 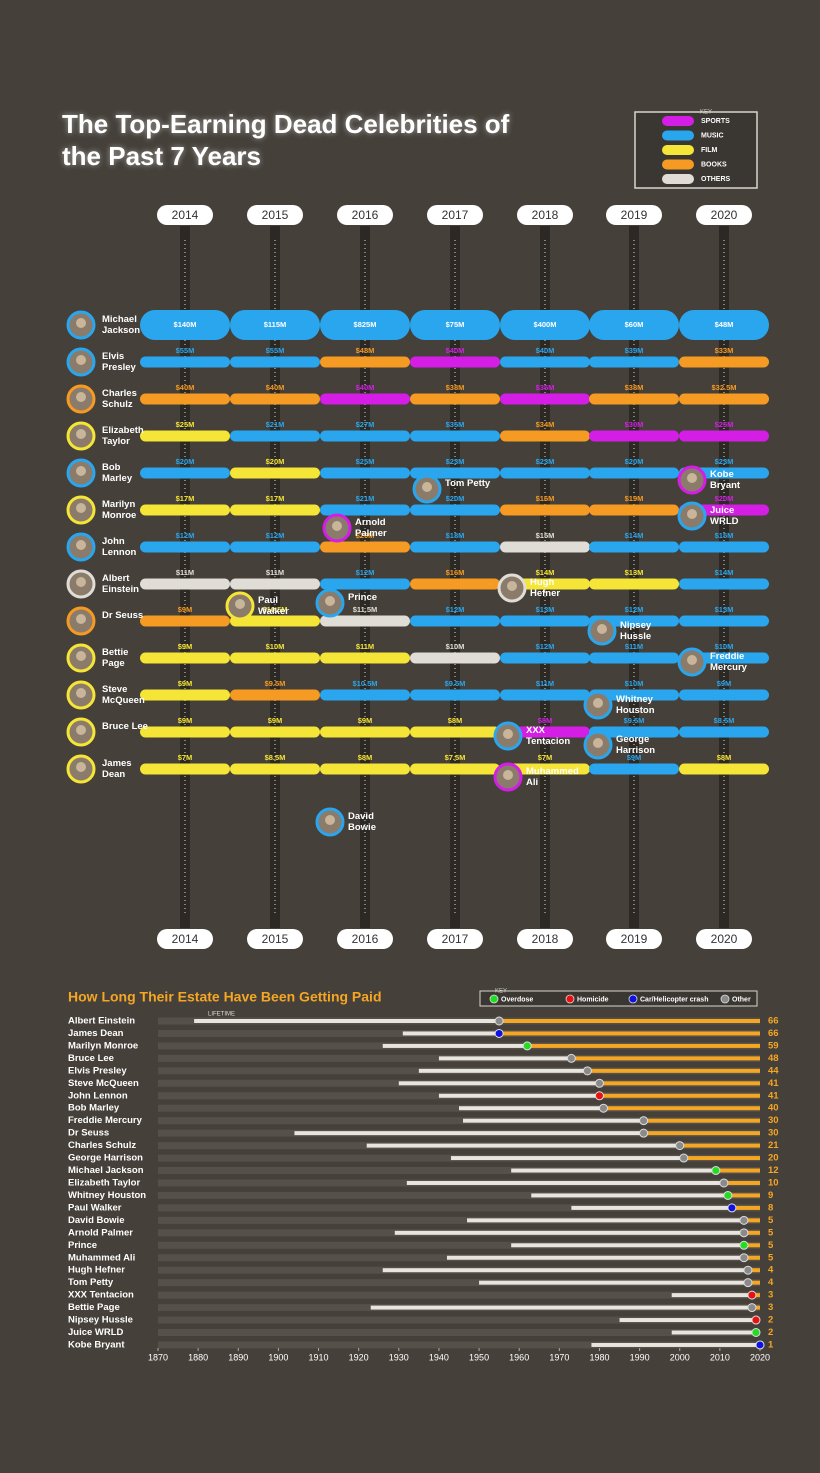 What do you see at coordinates (634, 498) in the screenshot?
I see `earnings-label: $19M` at bounding box center [634, 498].